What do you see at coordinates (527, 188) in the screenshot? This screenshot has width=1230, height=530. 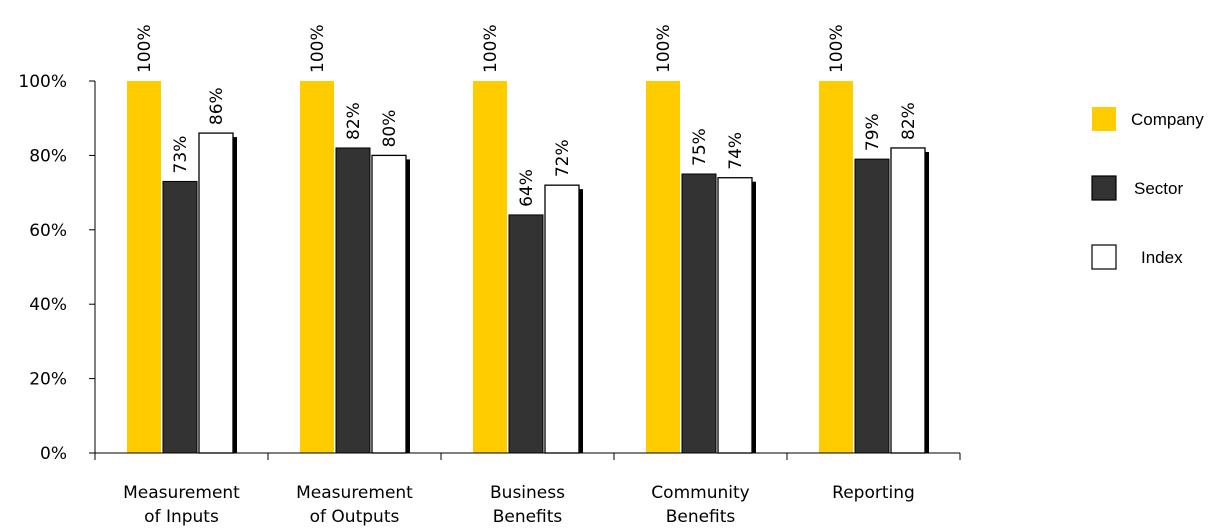 I see `sector-value-label: 64%` at bounding box center [527, 188].